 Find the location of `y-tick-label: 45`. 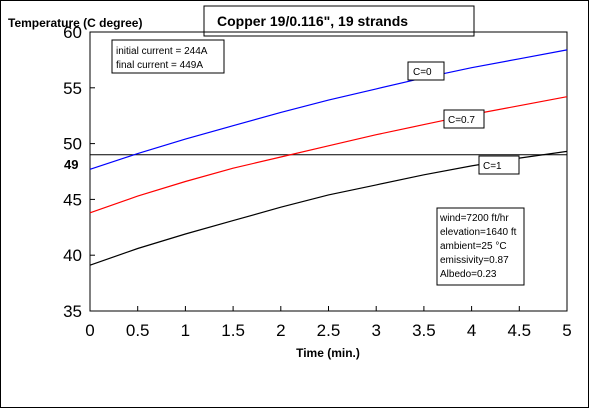

y-tick-label: 45 is located at coordinates (72, 199).